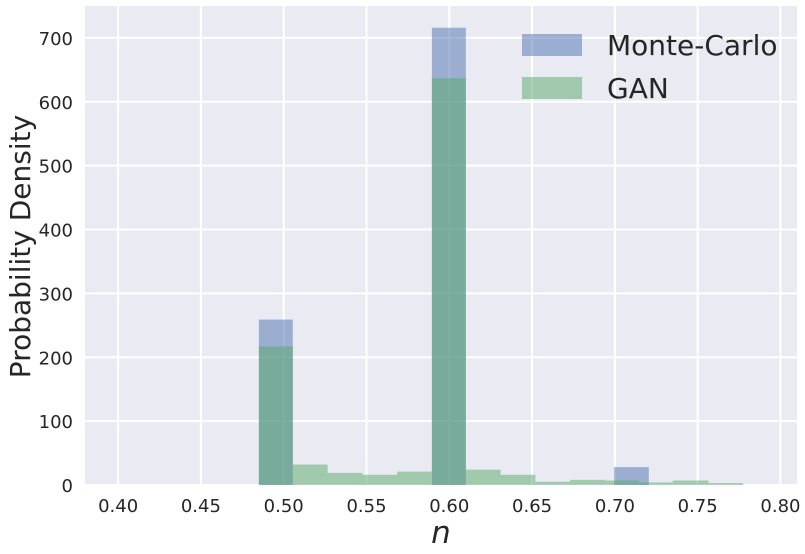 This screenshot has height=554, width=805. Describe the element at coordinates (638, 88) in the screenshot. I see `legend-label-gan: GAN` at that location.